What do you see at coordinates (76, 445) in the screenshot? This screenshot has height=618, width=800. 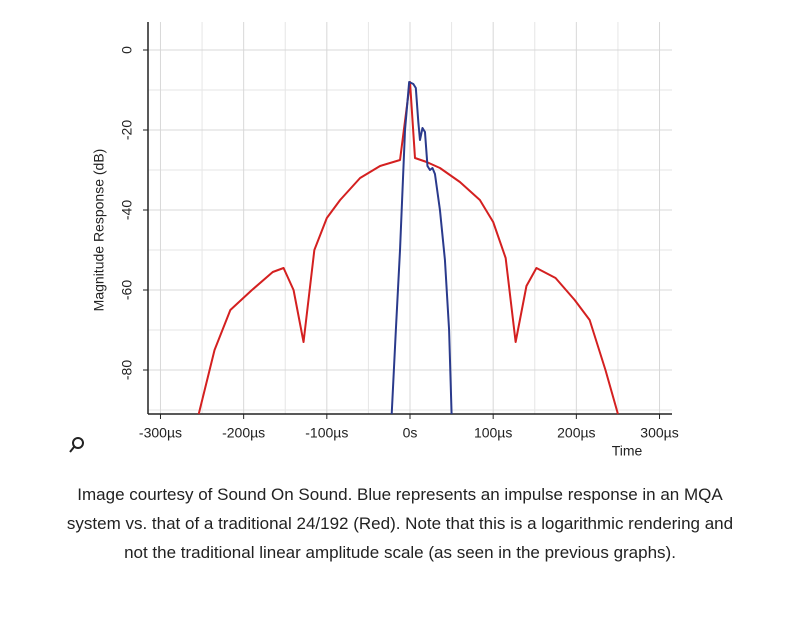 I see `search-icon` at bounding box center [76, 445].